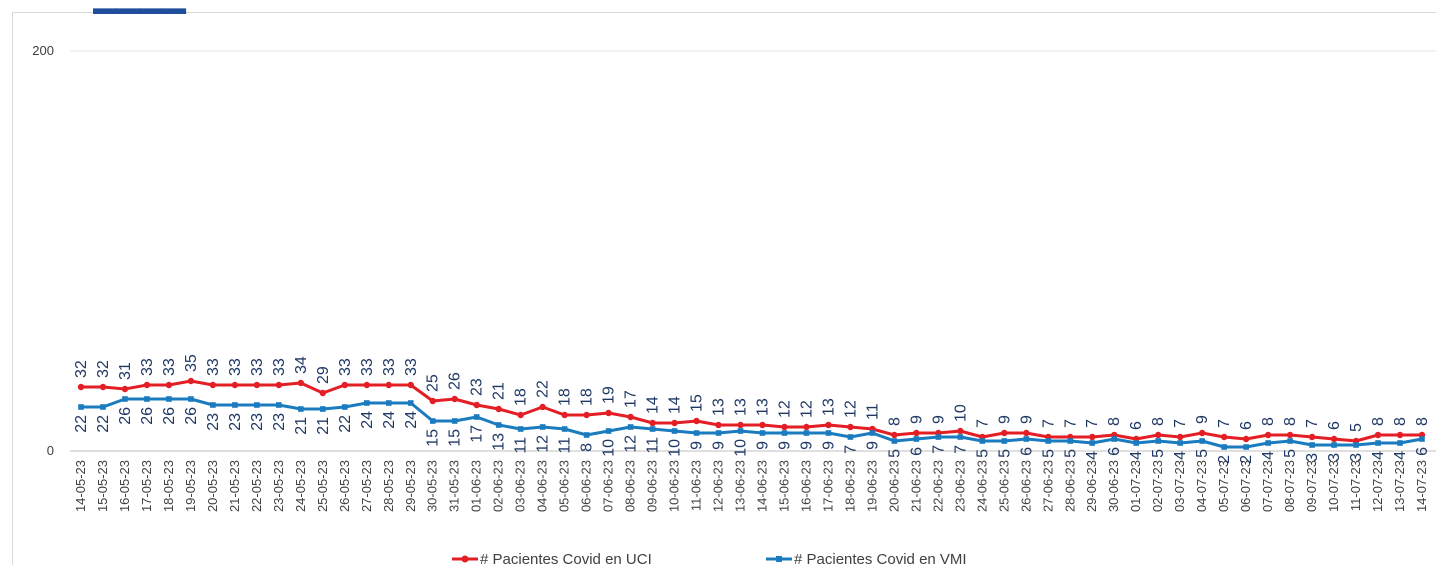  I want to click on x-tick-label: 27-06-23, so click(1047, 486).